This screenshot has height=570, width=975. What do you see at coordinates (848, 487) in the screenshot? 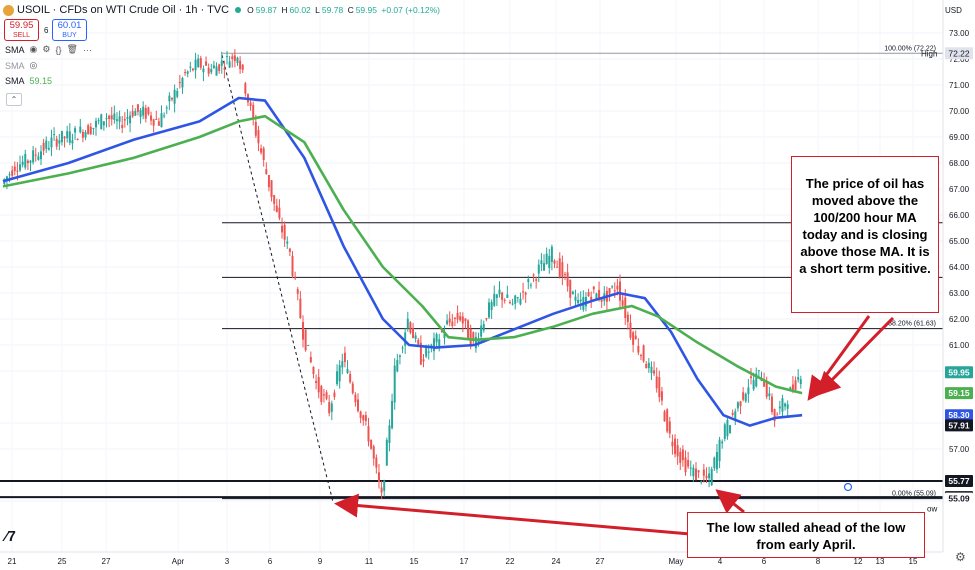
I see `drawing-handle` at bounding box center [848, 487].